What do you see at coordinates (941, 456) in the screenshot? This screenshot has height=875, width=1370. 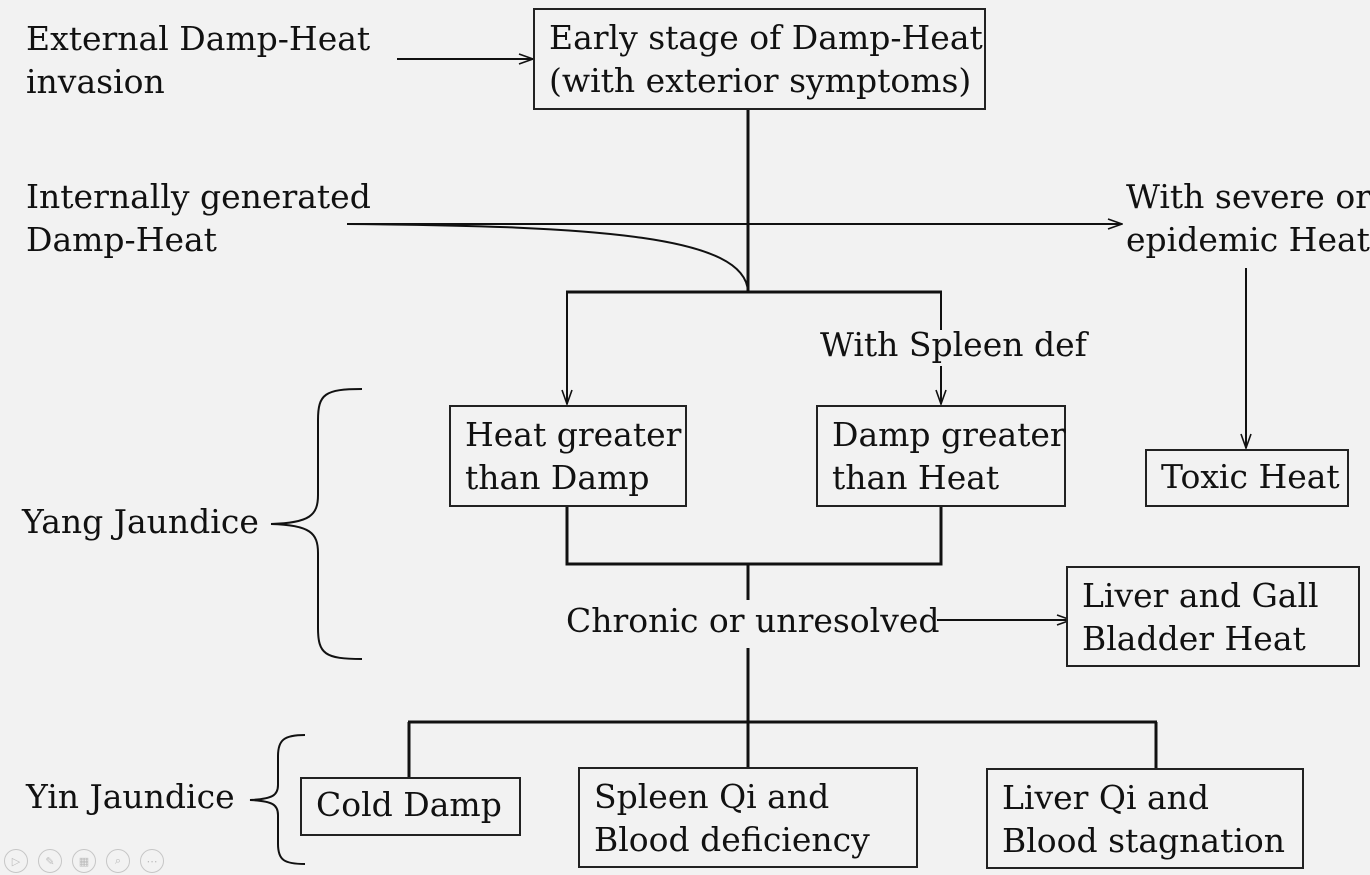 I see `box-damp-greater-than-heat: Damp greater than Heat` at bounding box center [941, 456].